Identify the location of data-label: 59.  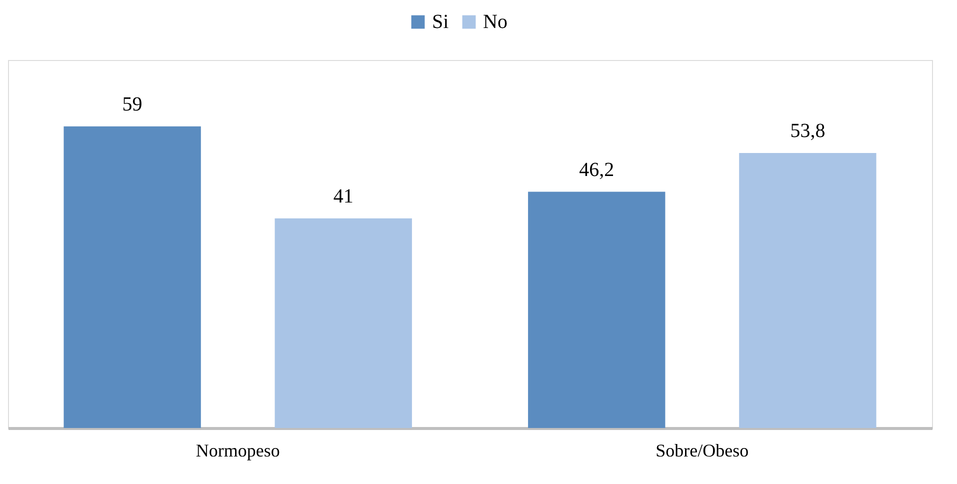
(132, 104).